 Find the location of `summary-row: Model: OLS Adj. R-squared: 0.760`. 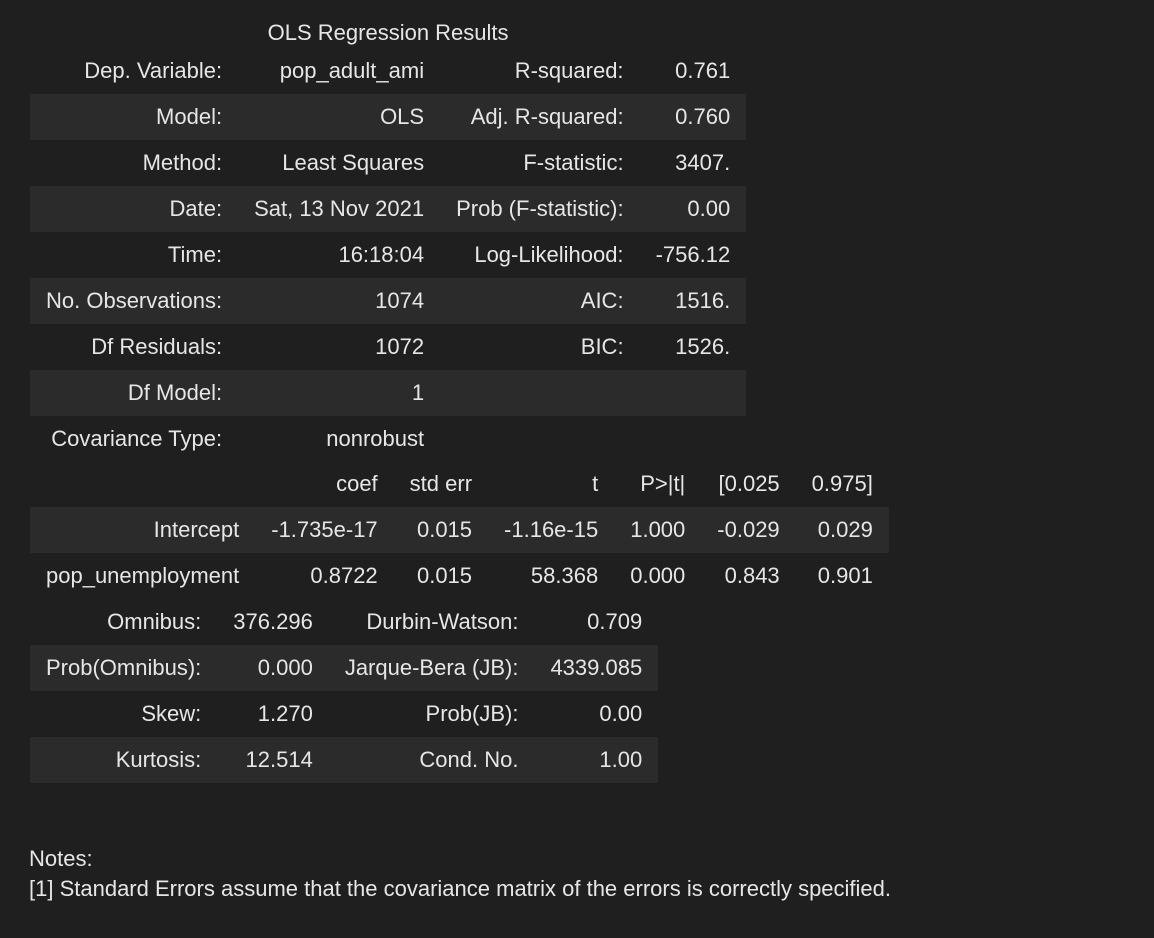

summary-row: Model: OLS Adj. R-squared: 0.760 is located at coordinates (388, 117).